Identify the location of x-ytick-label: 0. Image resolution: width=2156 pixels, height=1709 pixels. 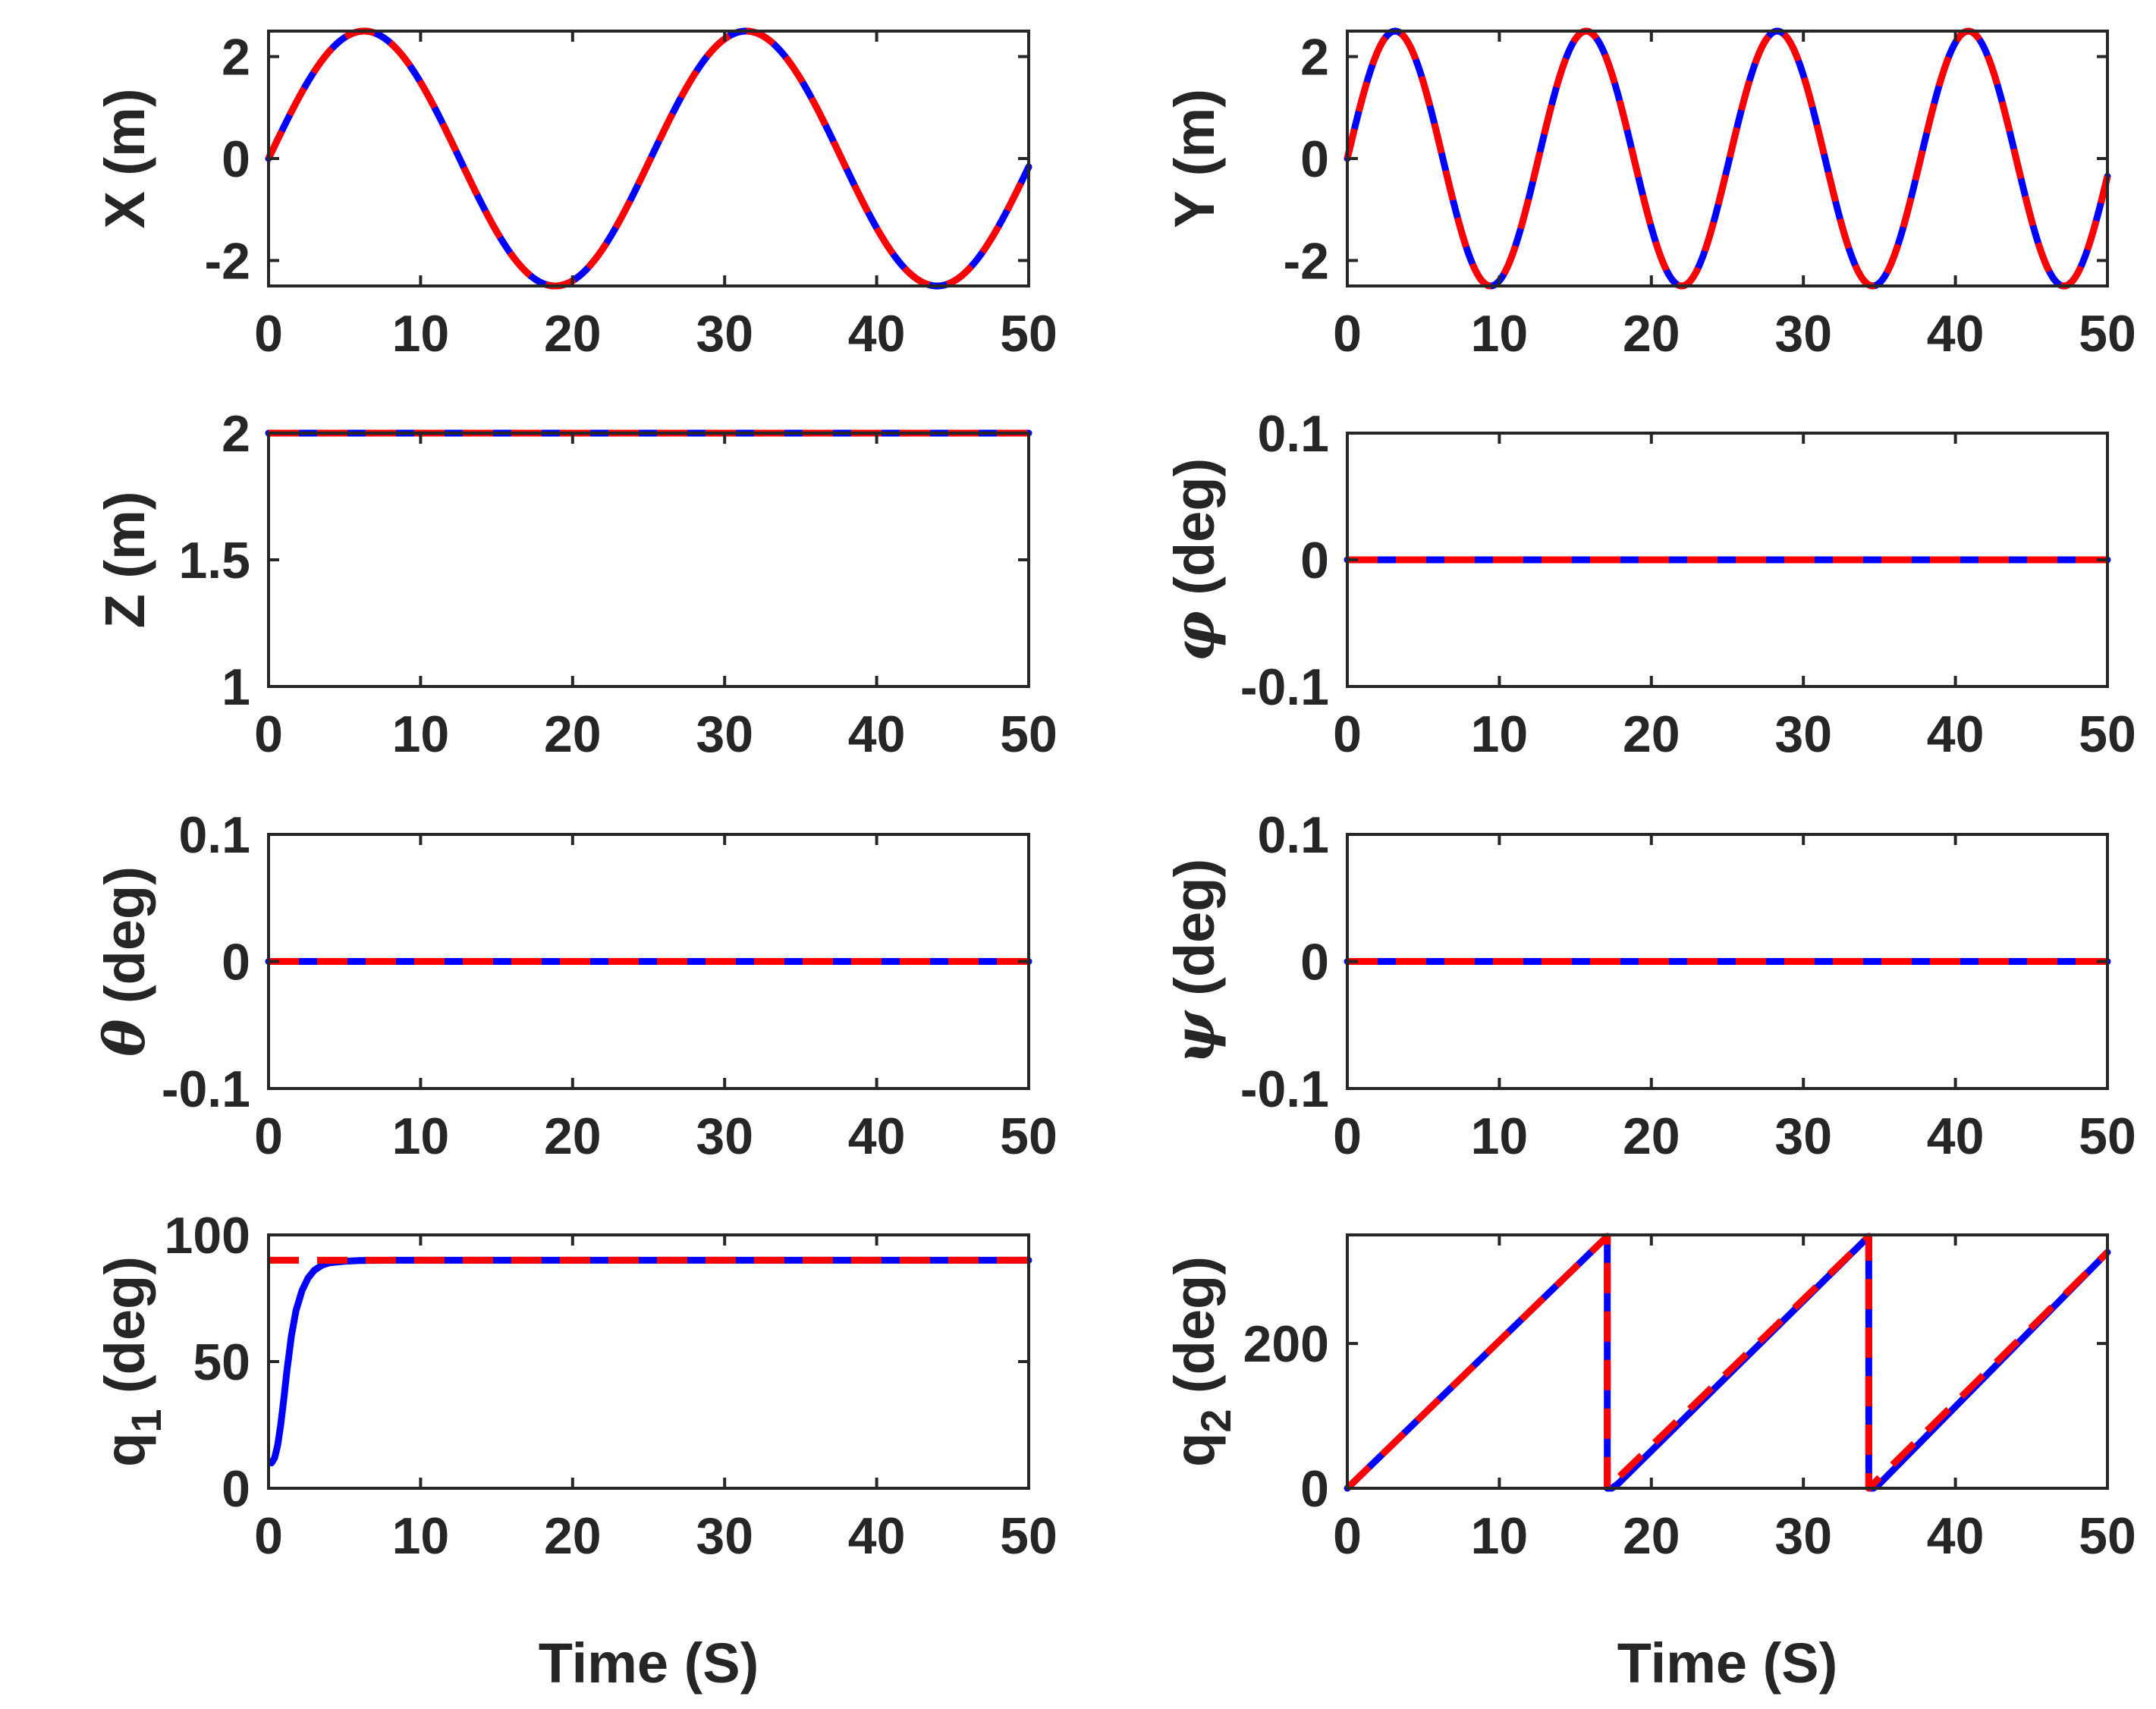
(236, 159).